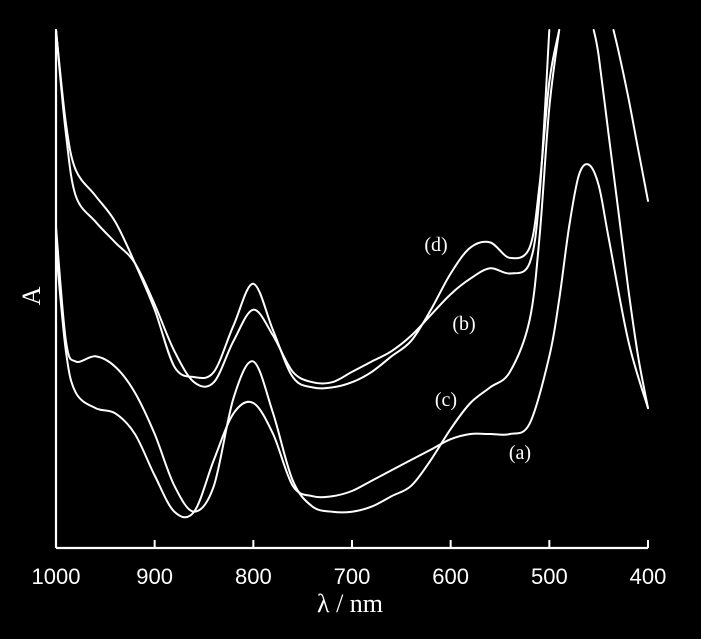 The height and width of the screenshot is (639, 701). I want to click on series-label-a: (a), so click(520, 453).